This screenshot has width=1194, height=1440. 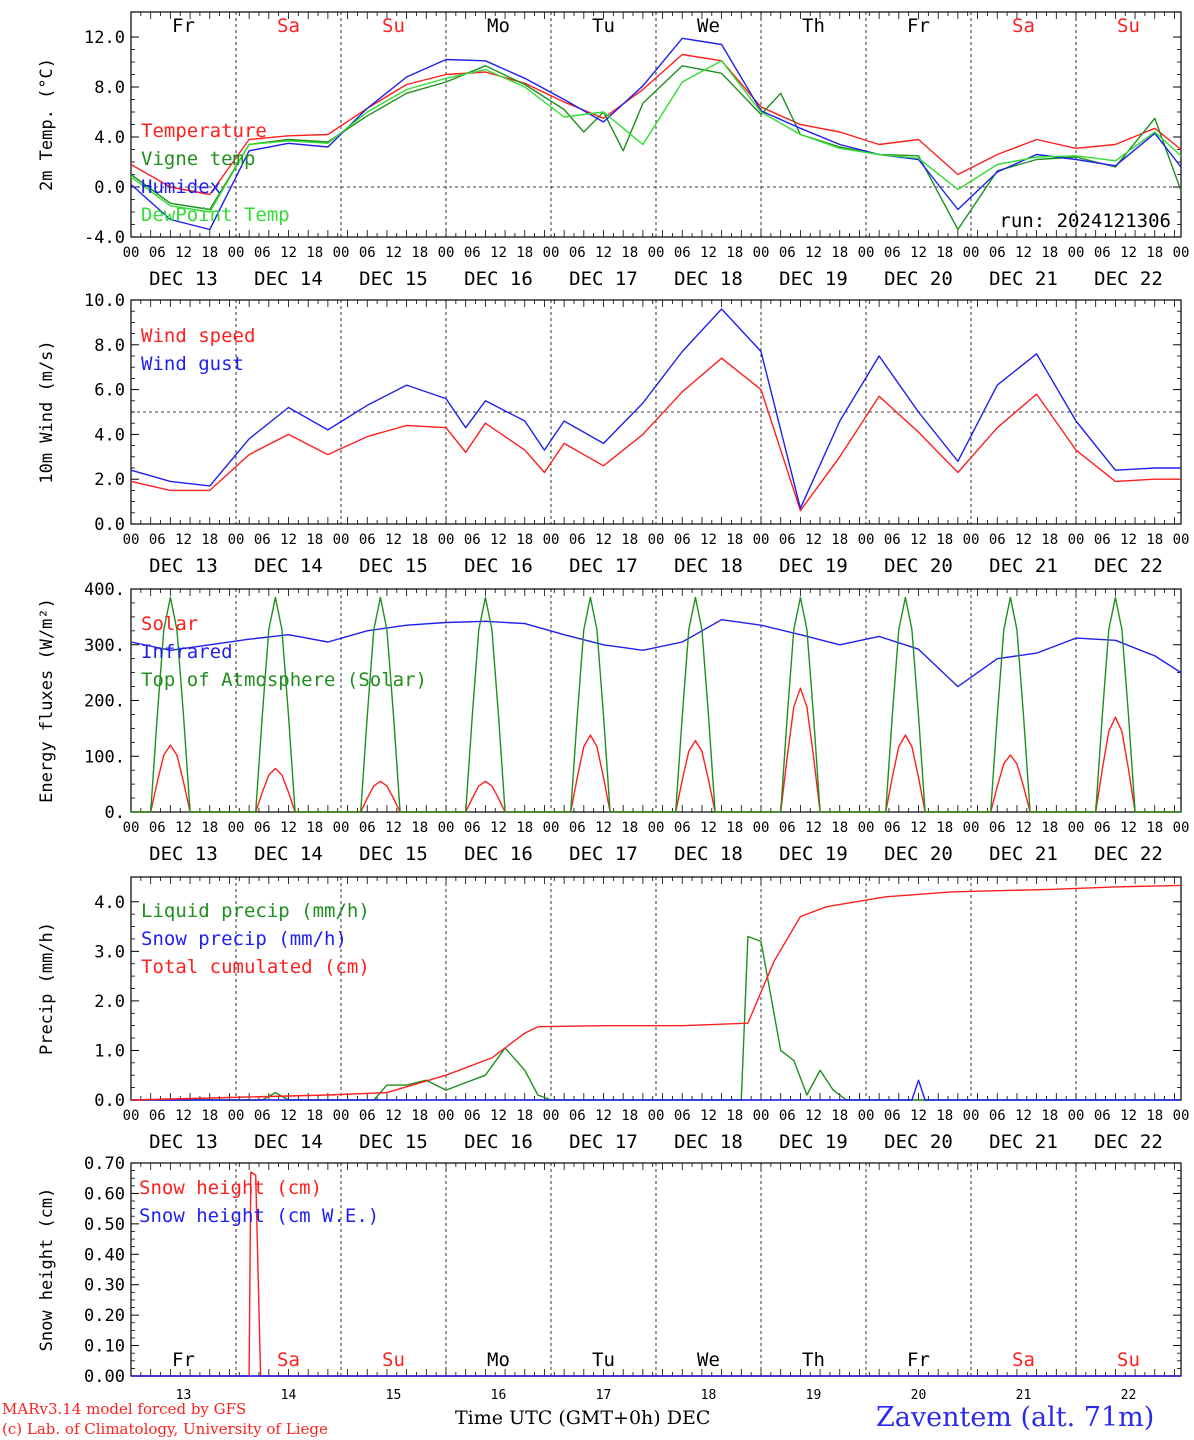 I want to click on day-number-label: 15, so click(x=394, y=1395).